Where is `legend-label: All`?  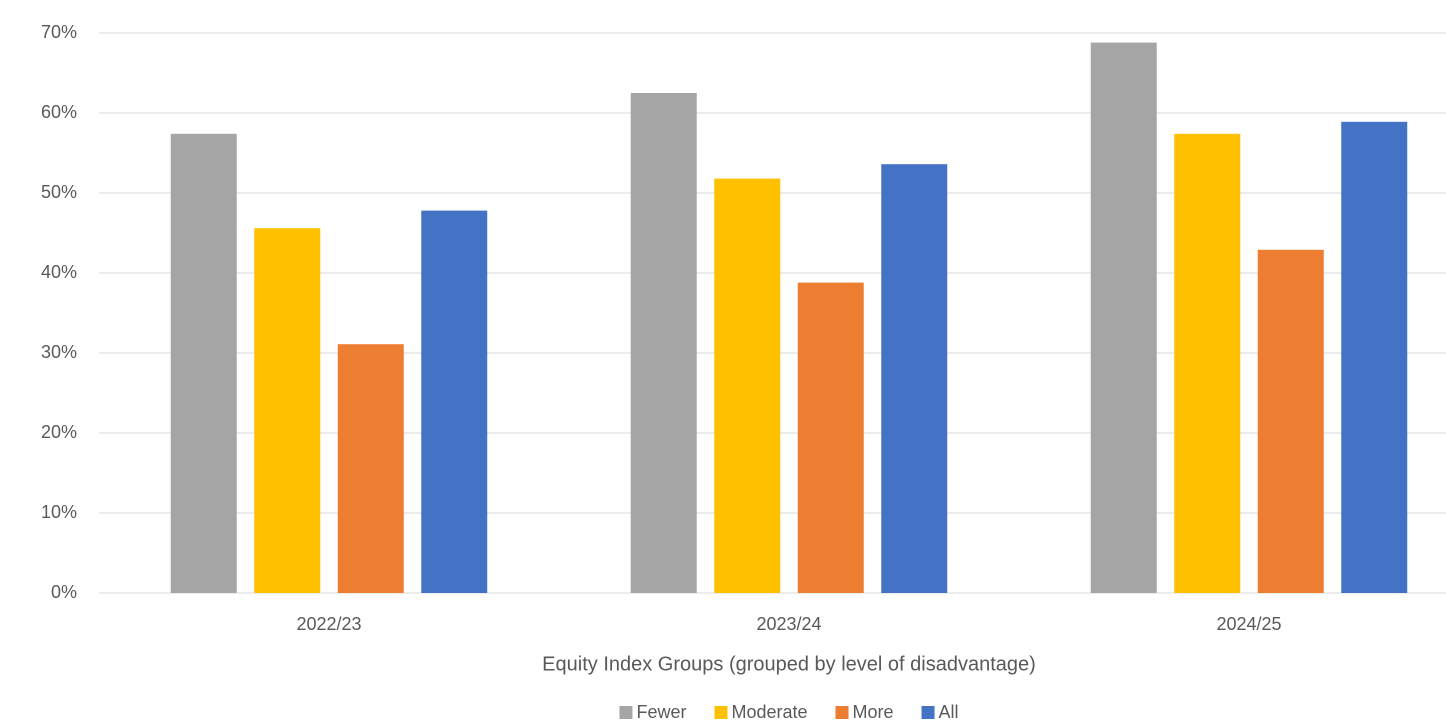
legend-label: All is located at coordinates (949, 712).